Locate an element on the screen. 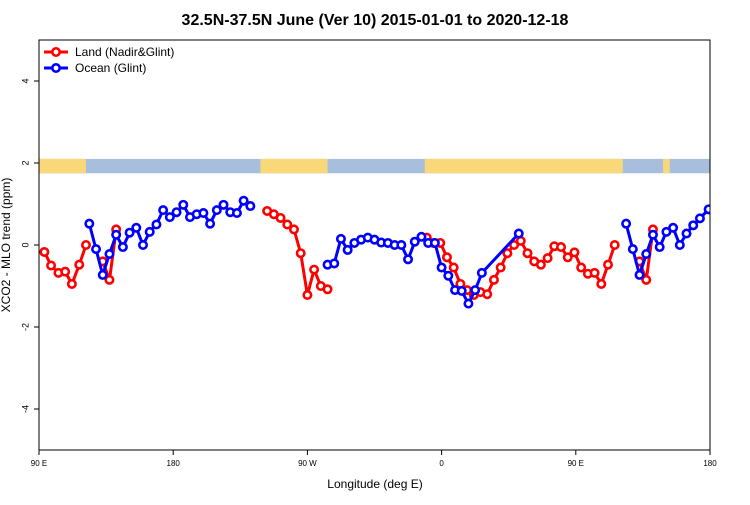 Image resolution: width=750 pixels, height=505 pixels. x-axis: 90 E 180 90 W 0 90 E 180 is located at coordinates (374, 459).